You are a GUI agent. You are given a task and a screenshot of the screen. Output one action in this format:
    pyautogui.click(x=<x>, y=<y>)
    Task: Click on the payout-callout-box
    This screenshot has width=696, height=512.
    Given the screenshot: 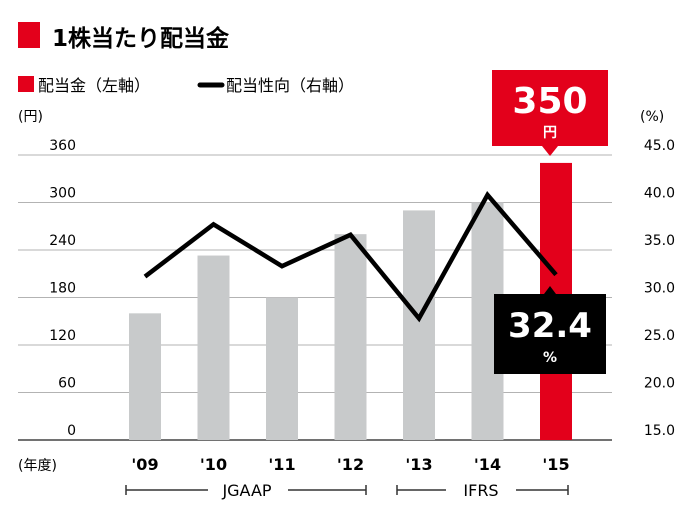 What is the action you would take?
    pyautogui.click(x=550, y=334)
    